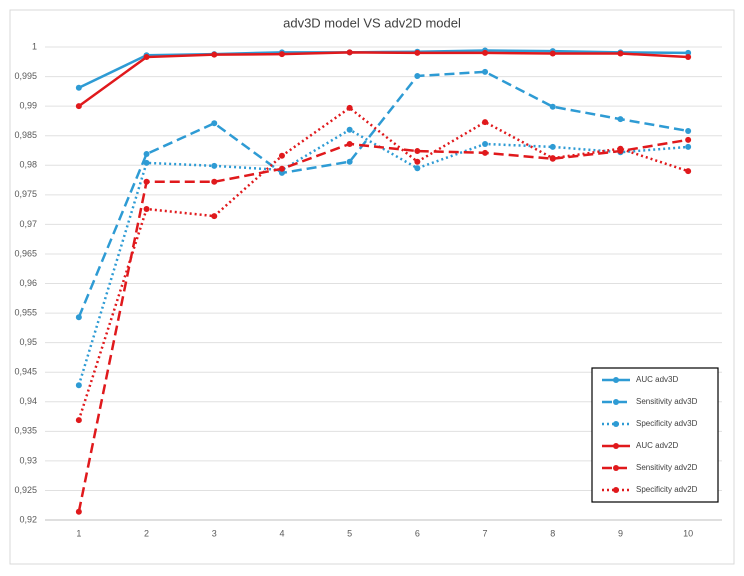 The image size is (744, 576). What do you see at coordinates (349, 533) in the screenshot?
I see `x-tick-label: 5` at bounding box center [349, 533].